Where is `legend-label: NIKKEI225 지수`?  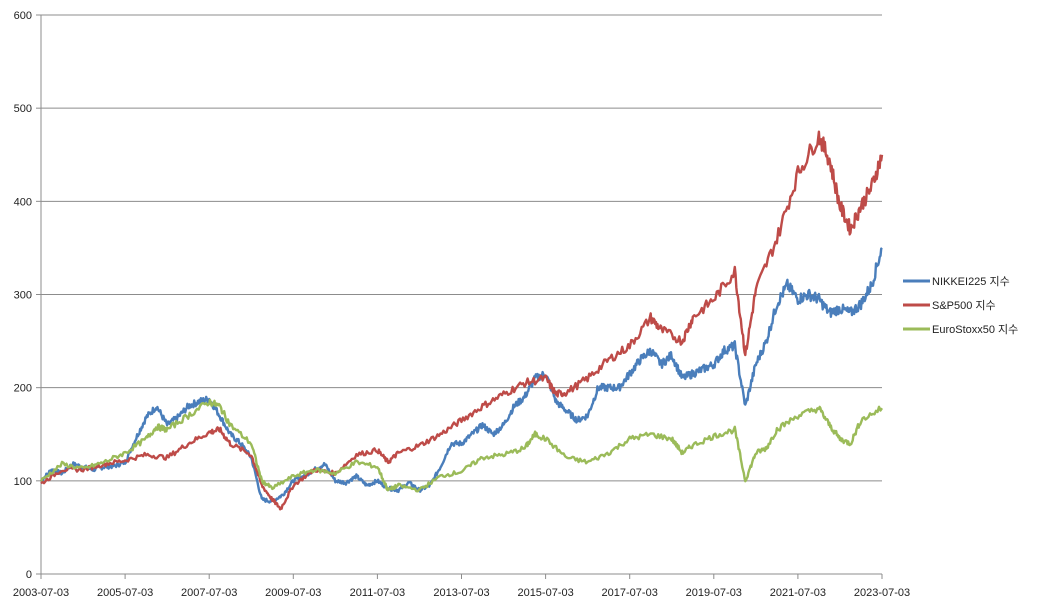
legend-label: NIKKEI225 지수 is located at coordinates (971, 281).